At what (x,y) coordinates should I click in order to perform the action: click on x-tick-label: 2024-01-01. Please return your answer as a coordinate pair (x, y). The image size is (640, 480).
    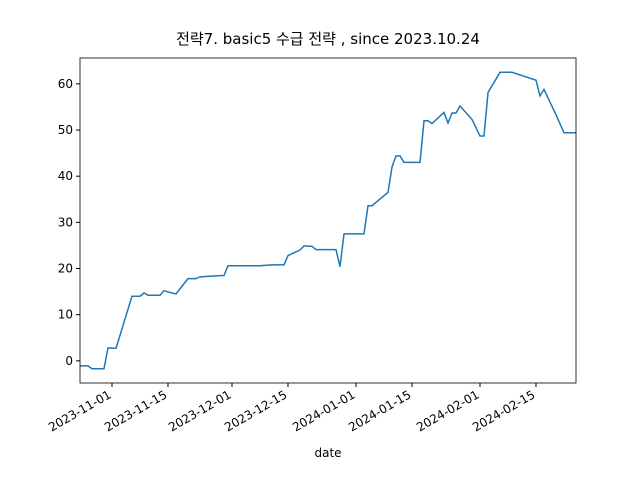
    Looking at the image, I should click on (323, 410).